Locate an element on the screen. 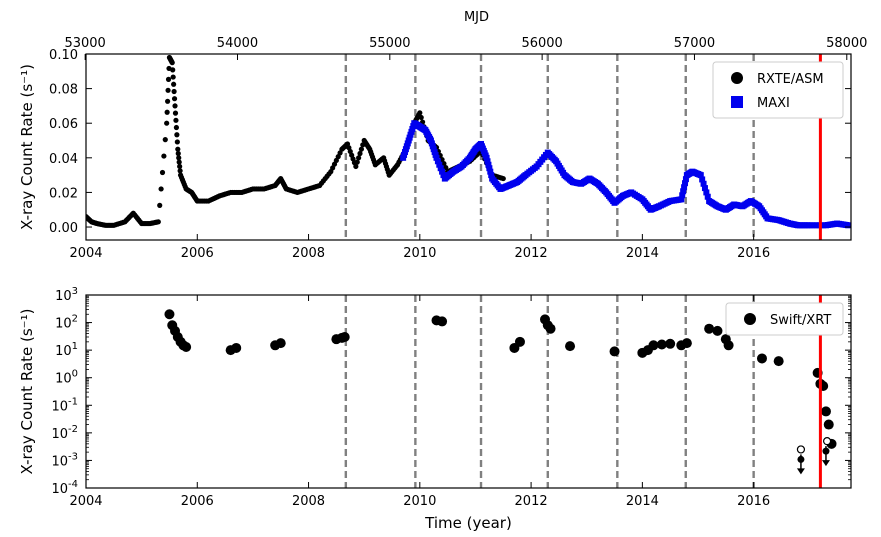 The image size is (881, 537). x-tick-label-top-1: 2006 is located at coordinates (197, 253).